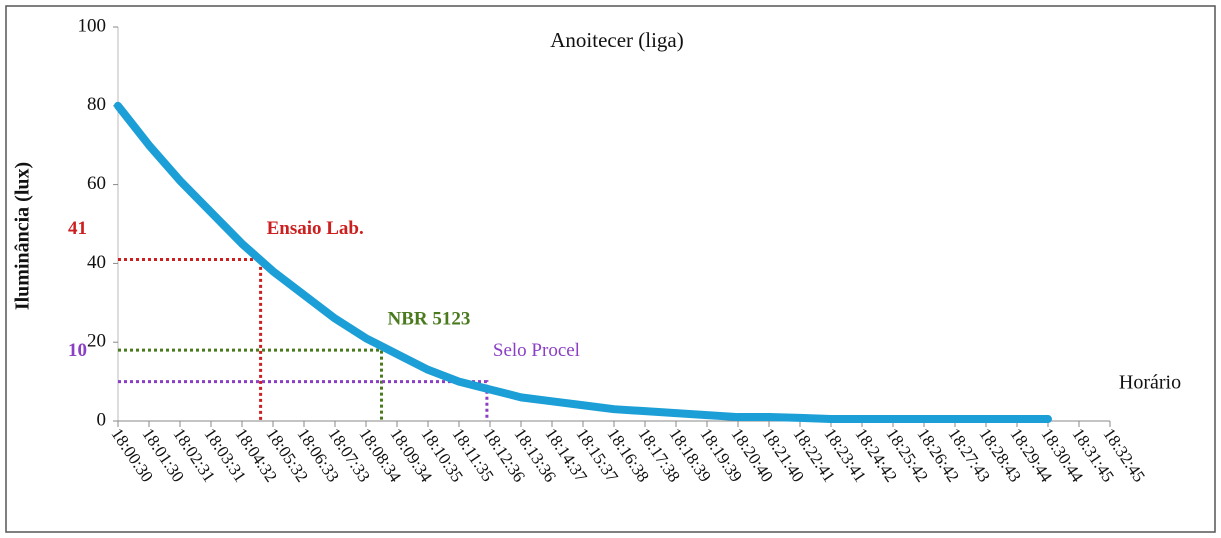 This screenshot has width=1221, height=538. Describe the element at coordinates (96, 104) in the screenshot. I see `y-tick-label: 80` at that location.